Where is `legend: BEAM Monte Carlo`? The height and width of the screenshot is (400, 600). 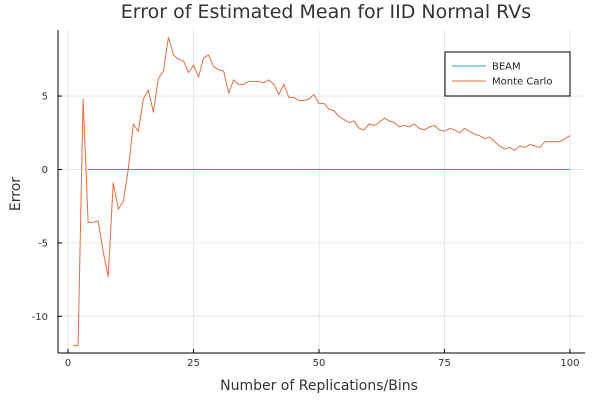
legend: BEAM Monte Carlo is located at coordinates (507, 74).